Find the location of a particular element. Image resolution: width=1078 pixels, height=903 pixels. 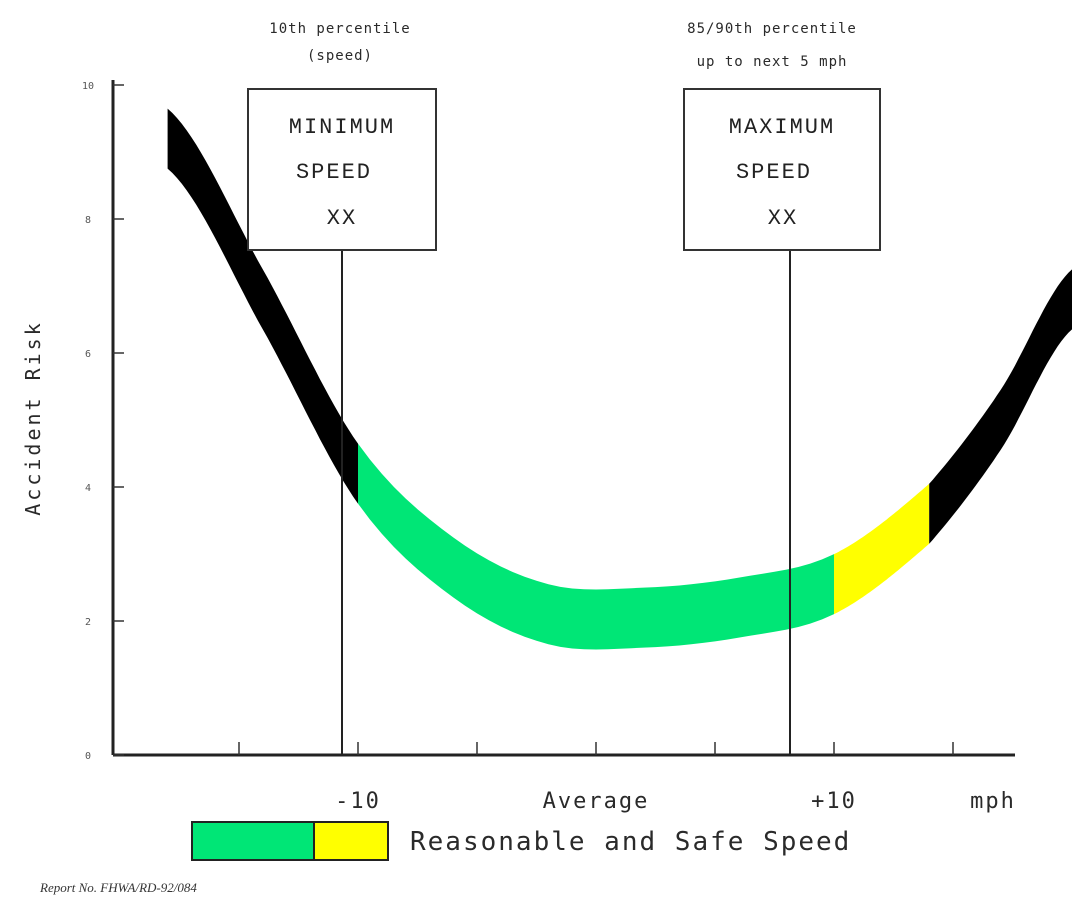

min-speed-sign-board is located at coordinates (342, 169).